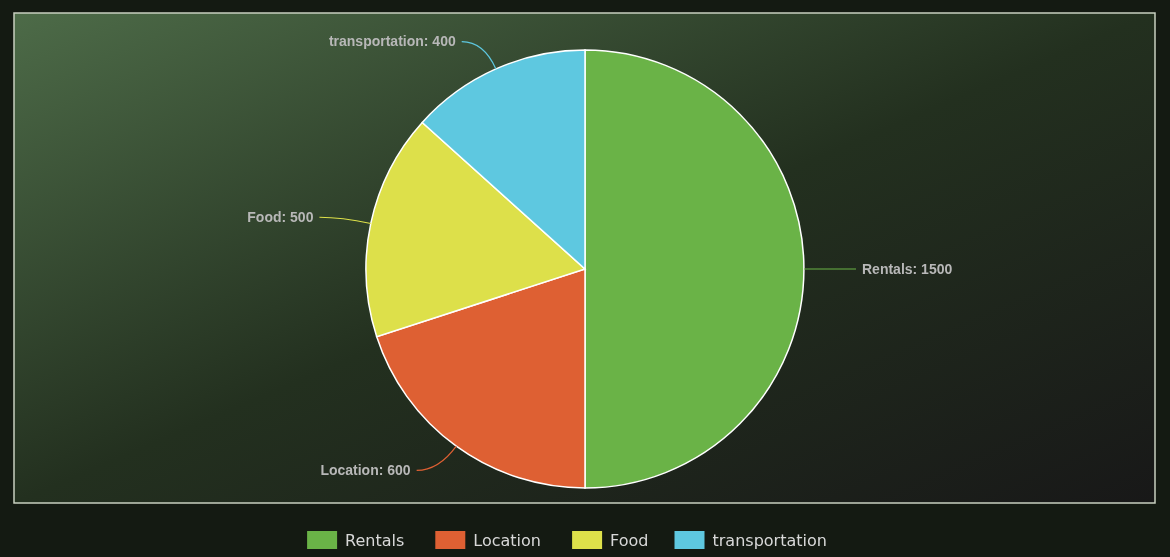 The width and height of the screenshot is (1170, 557). I want to click on legend-label: Location, so click(507, 540).